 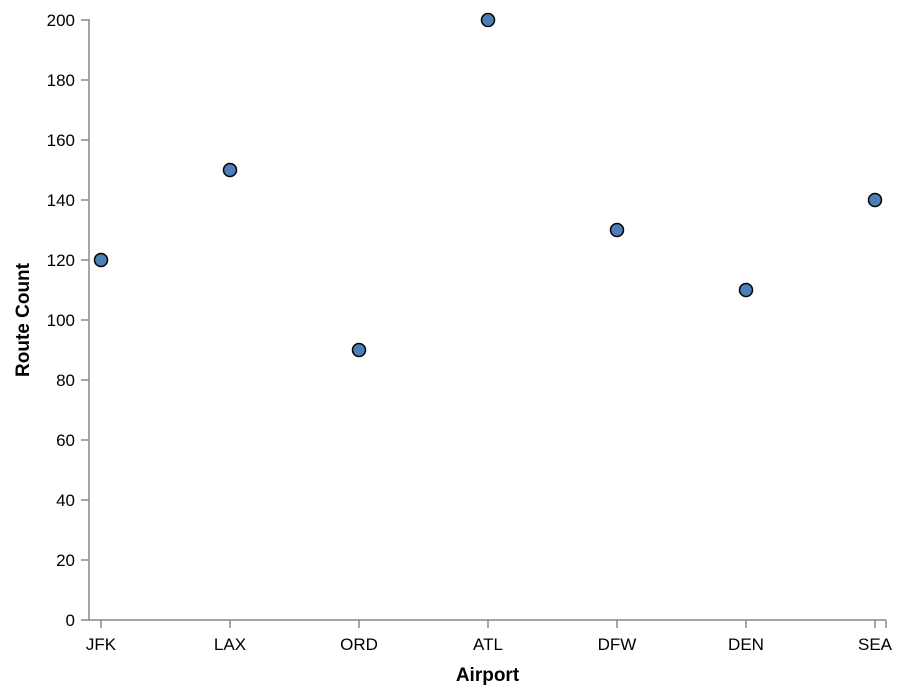 I want to click on y-tick-label: 0, so click(x=70, y=620).